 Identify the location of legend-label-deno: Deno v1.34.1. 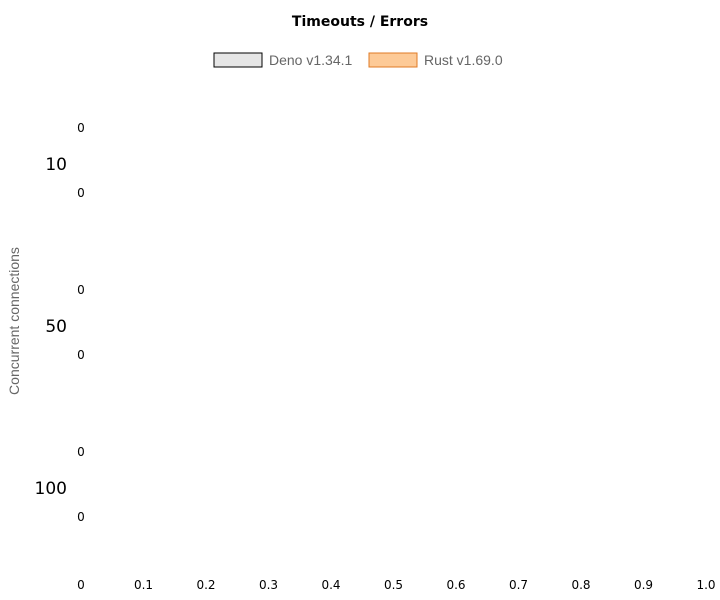
(310, 60).